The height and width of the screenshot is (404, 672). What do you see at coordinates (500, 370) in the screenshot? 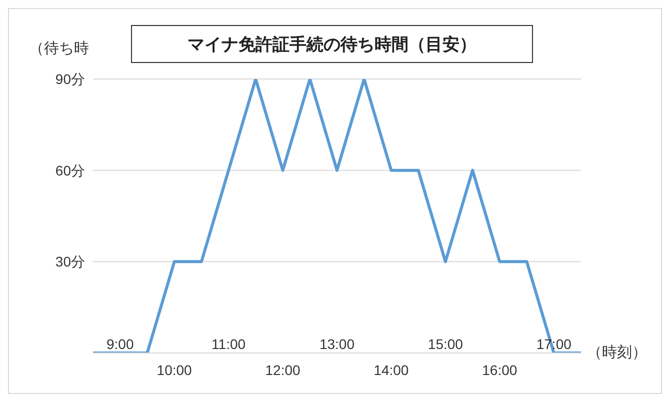
I see `x-tick-label: 16:00` at bounding box center [500, 370].